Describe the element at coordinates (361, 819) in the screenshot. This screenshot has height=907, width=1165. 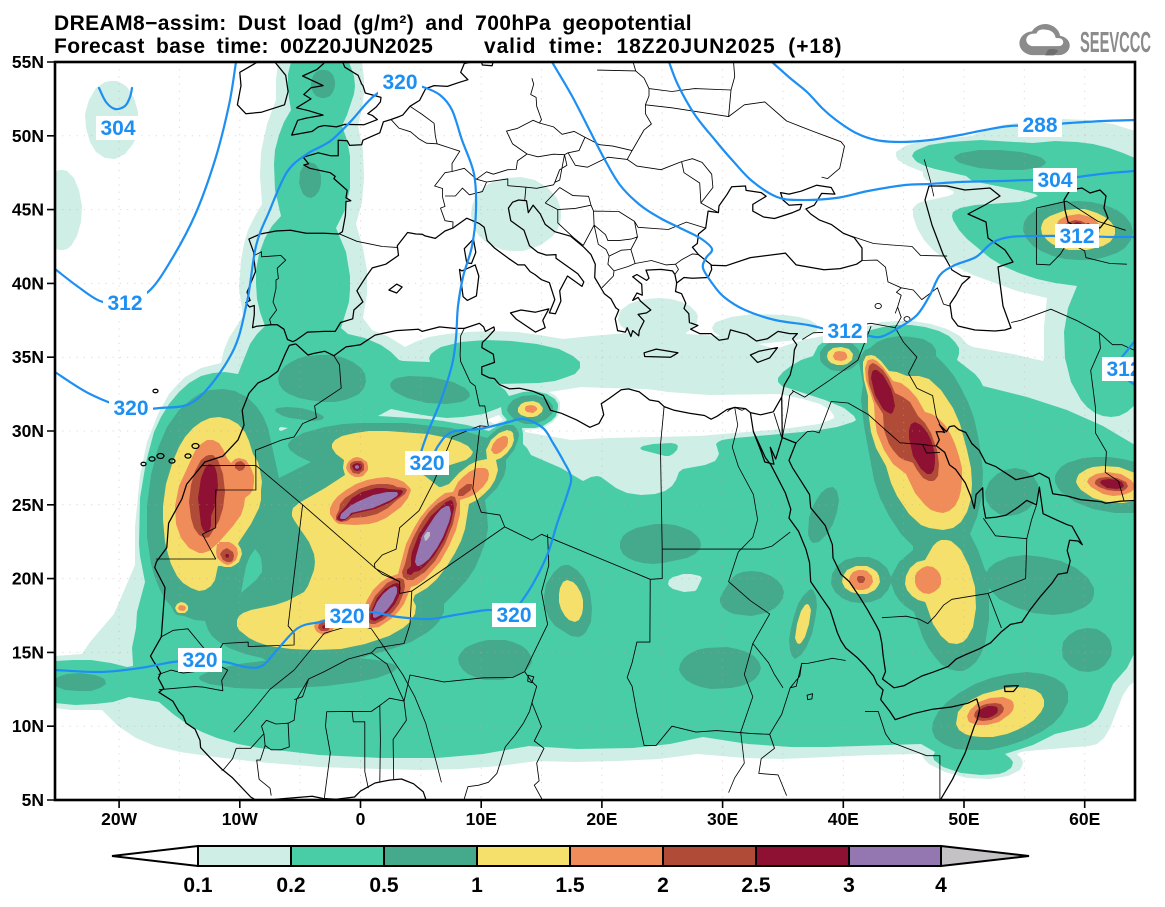
I see `svg-text: 0` at that location.